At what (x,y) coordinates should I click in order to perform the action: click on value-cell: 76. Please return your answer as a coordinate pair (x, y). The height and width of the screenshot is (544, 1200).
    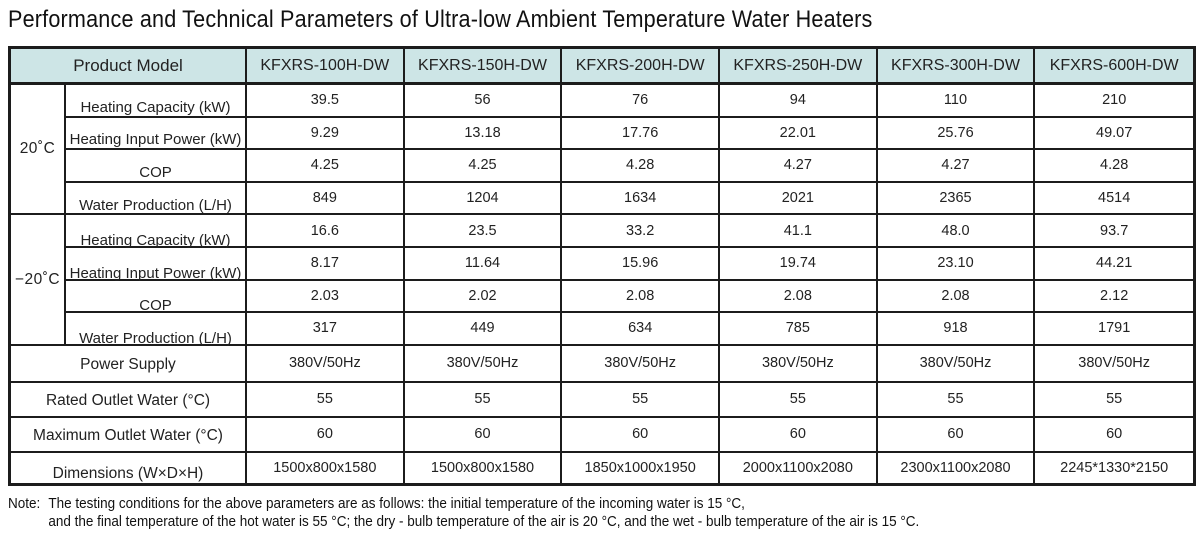
    Looking at the image, I should click on (641, 101).